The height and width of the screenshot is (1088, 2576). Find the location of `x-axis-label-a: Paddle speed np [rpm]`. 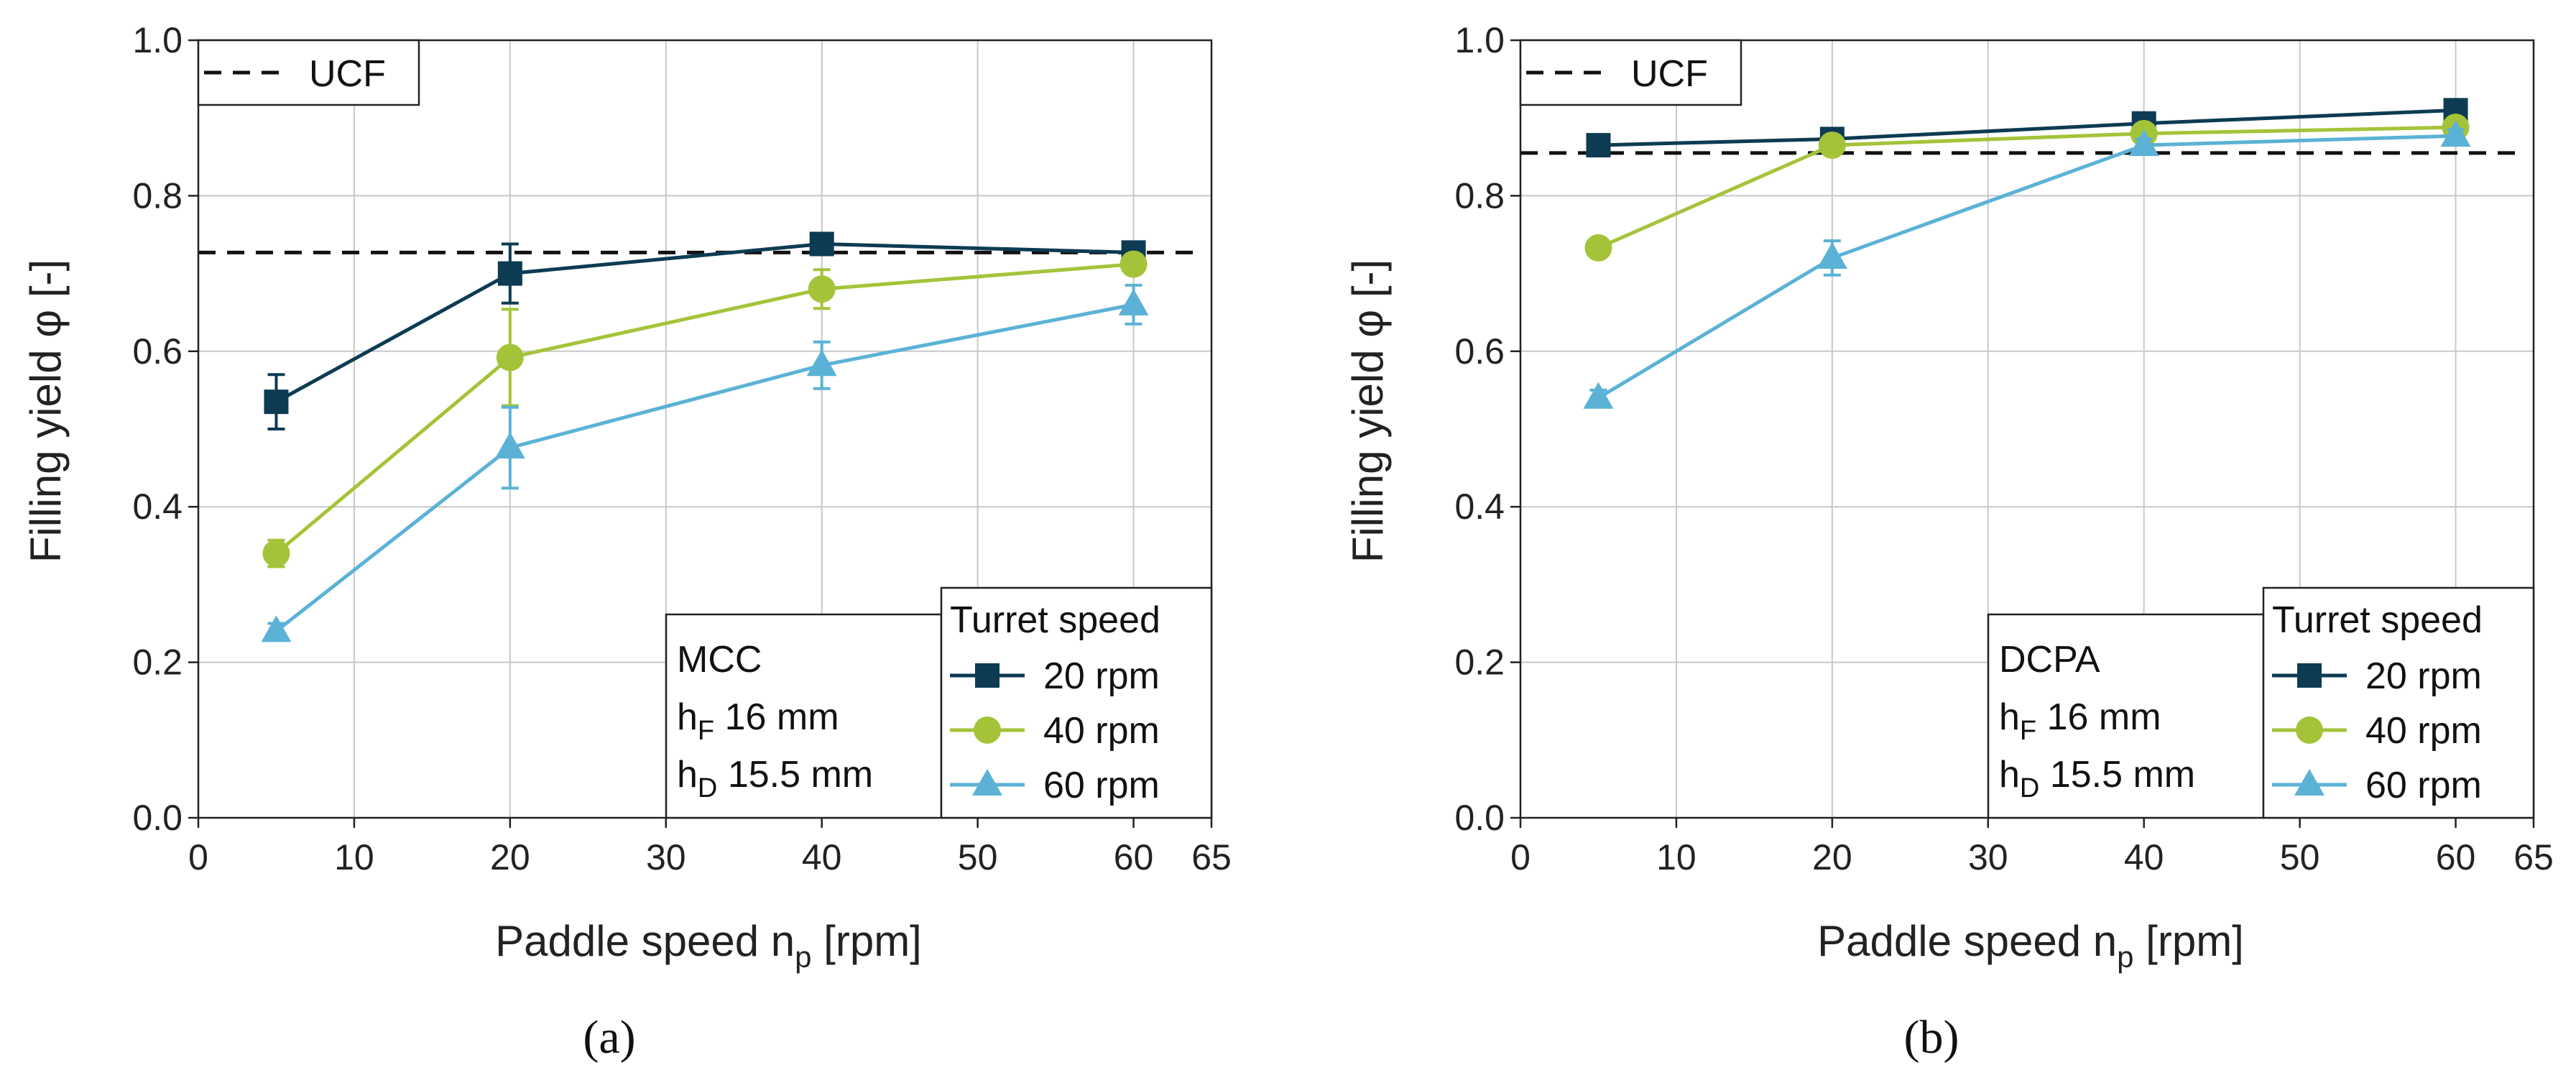

x-axis-label-a: Paddle speed np [rpm] is located at coordinates (708, 946).